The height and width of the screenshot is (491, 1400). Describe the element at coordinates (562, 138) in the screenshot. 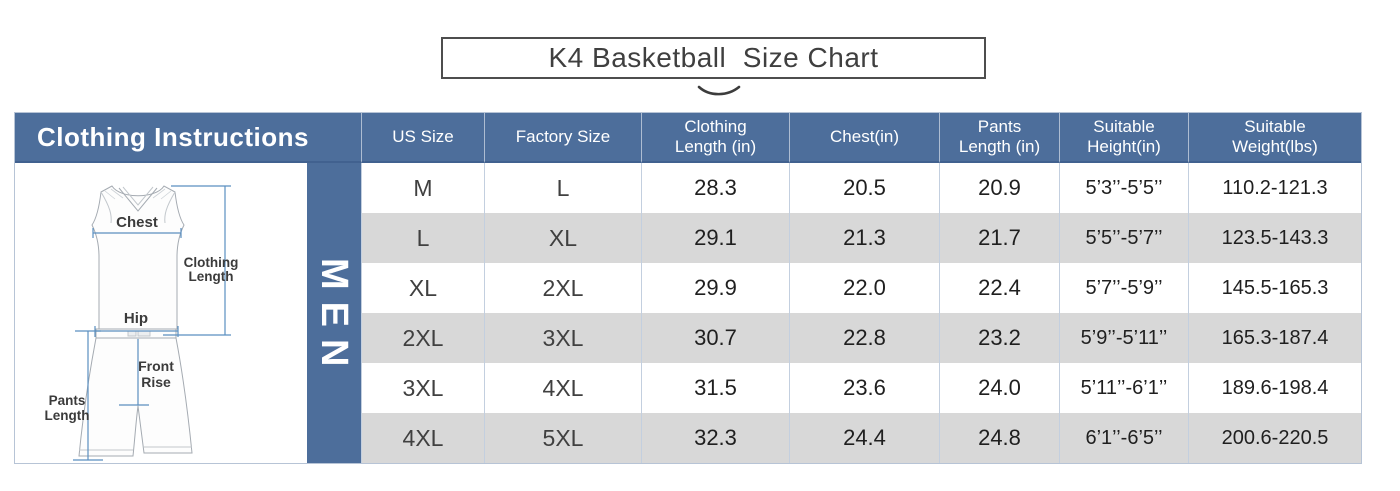

I see `column-header-factory-size: Factory Size` at that location.